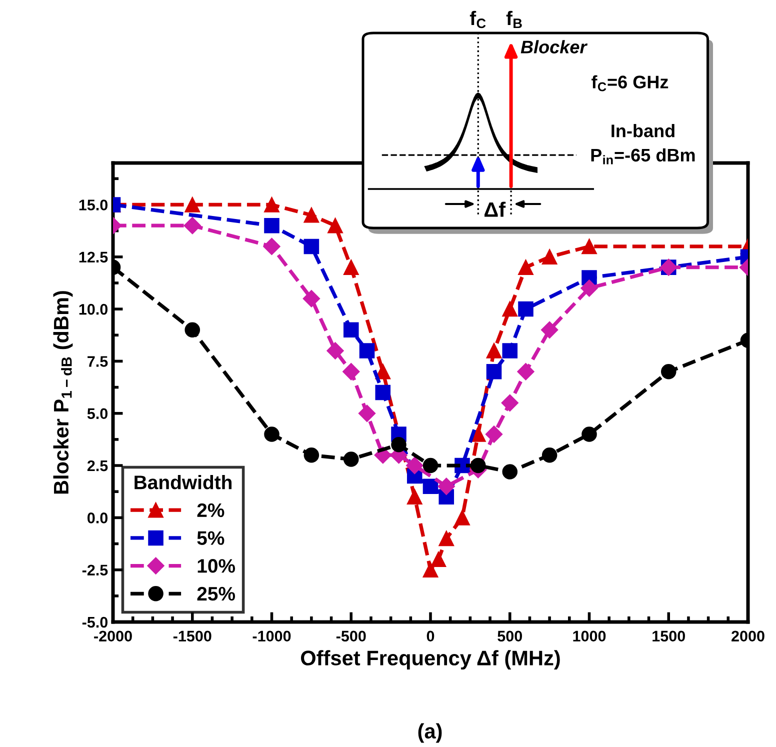  What do you see at coordinates (643, 131) in the screenshot?
I see `text: In-band` at bounding box center [643, 131].